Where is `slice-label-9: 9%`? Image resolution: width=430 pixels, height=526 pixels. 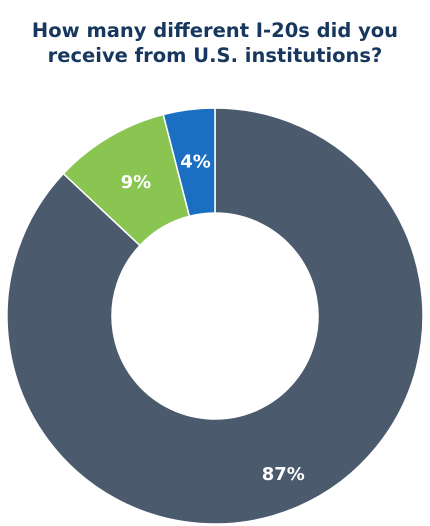 slice-label-9: 9% is located at coordinates (136, 182).